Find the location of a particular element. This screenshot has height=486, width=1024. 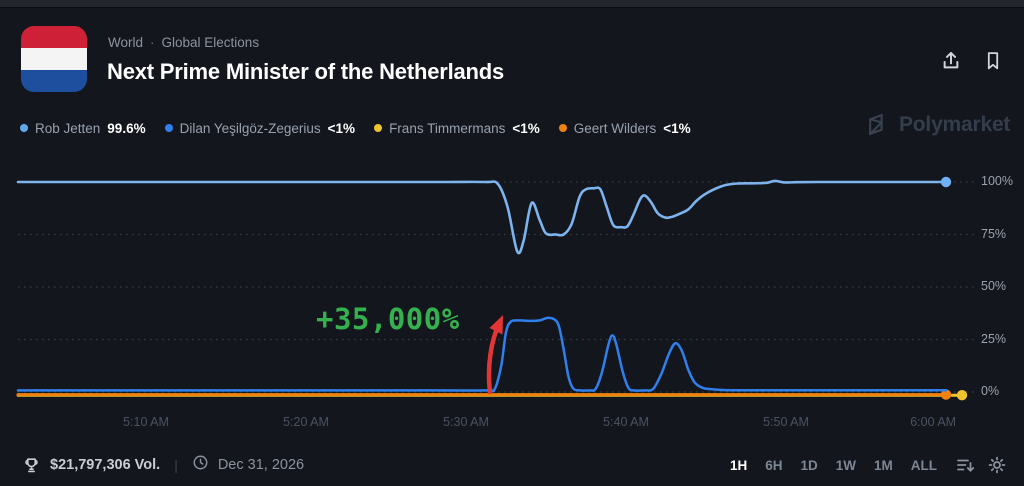

timeframe-1d: 1D is located at coordinates (809, 465).